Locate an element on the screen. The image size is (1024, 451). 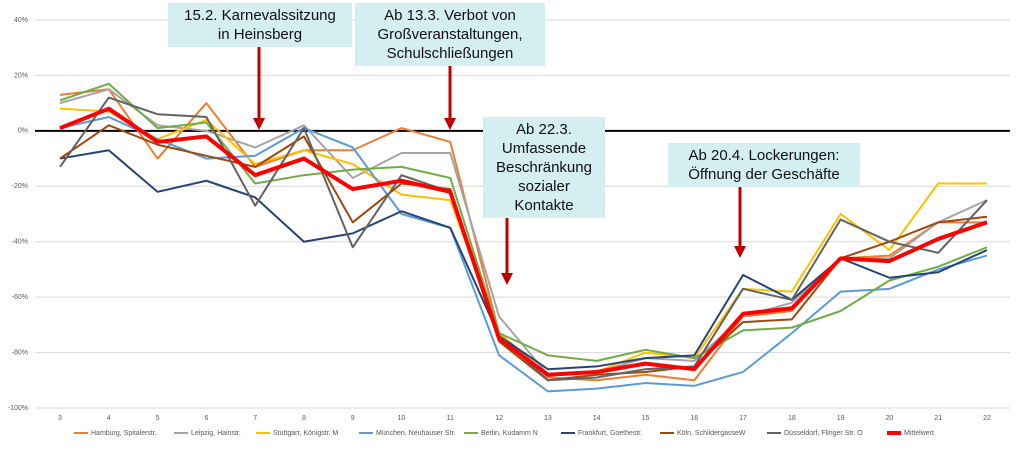
x-tick-label: 5 is located at coordinates (158, 418).